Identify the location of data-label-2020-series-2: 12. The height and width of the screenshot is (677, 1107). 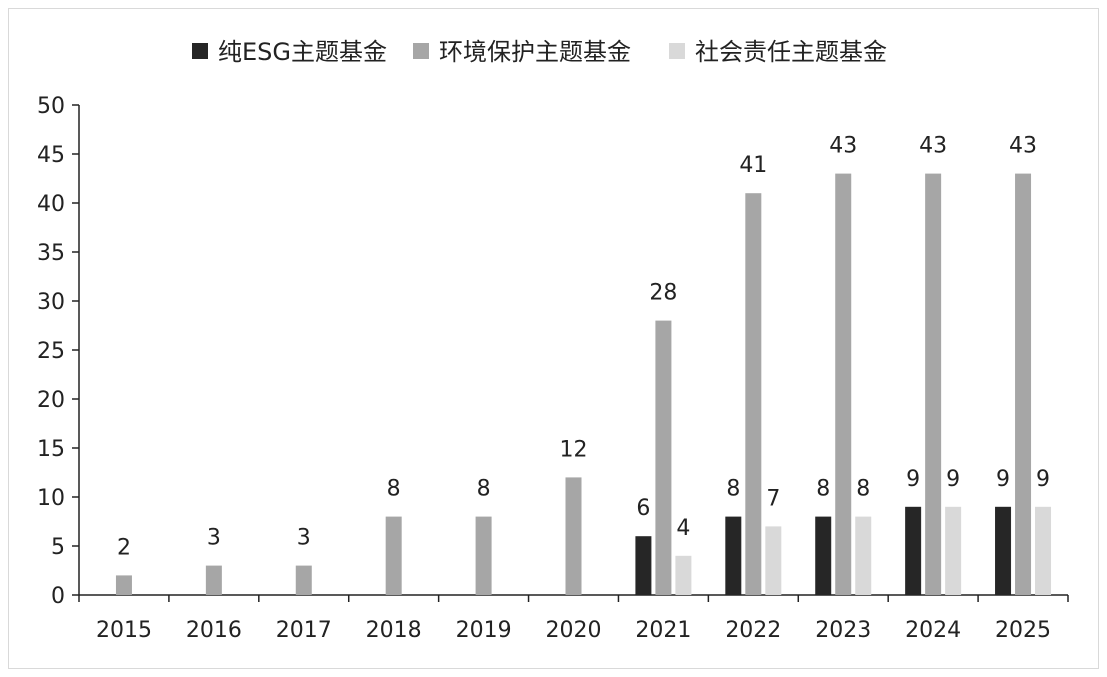
(574, 449).